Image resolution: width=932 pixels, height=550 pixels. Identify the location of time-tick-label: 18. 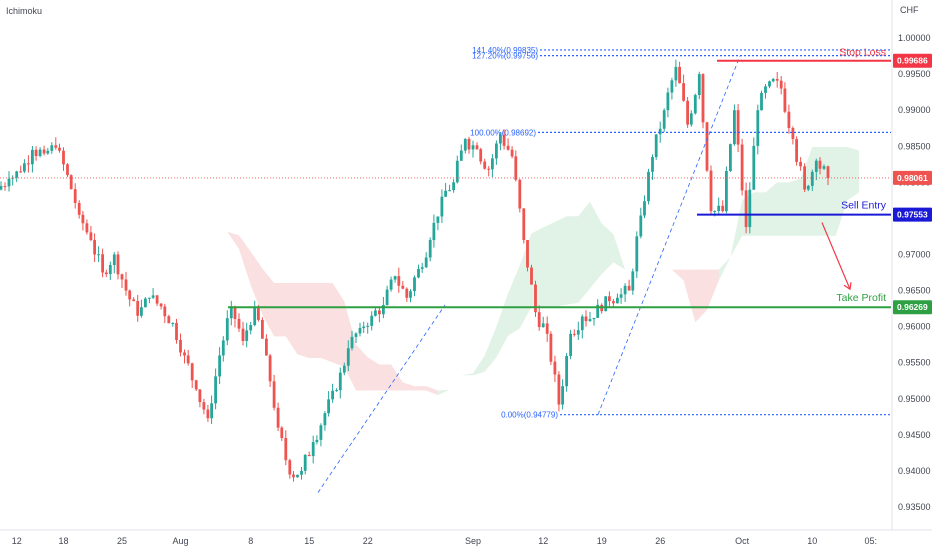
(63, 541).